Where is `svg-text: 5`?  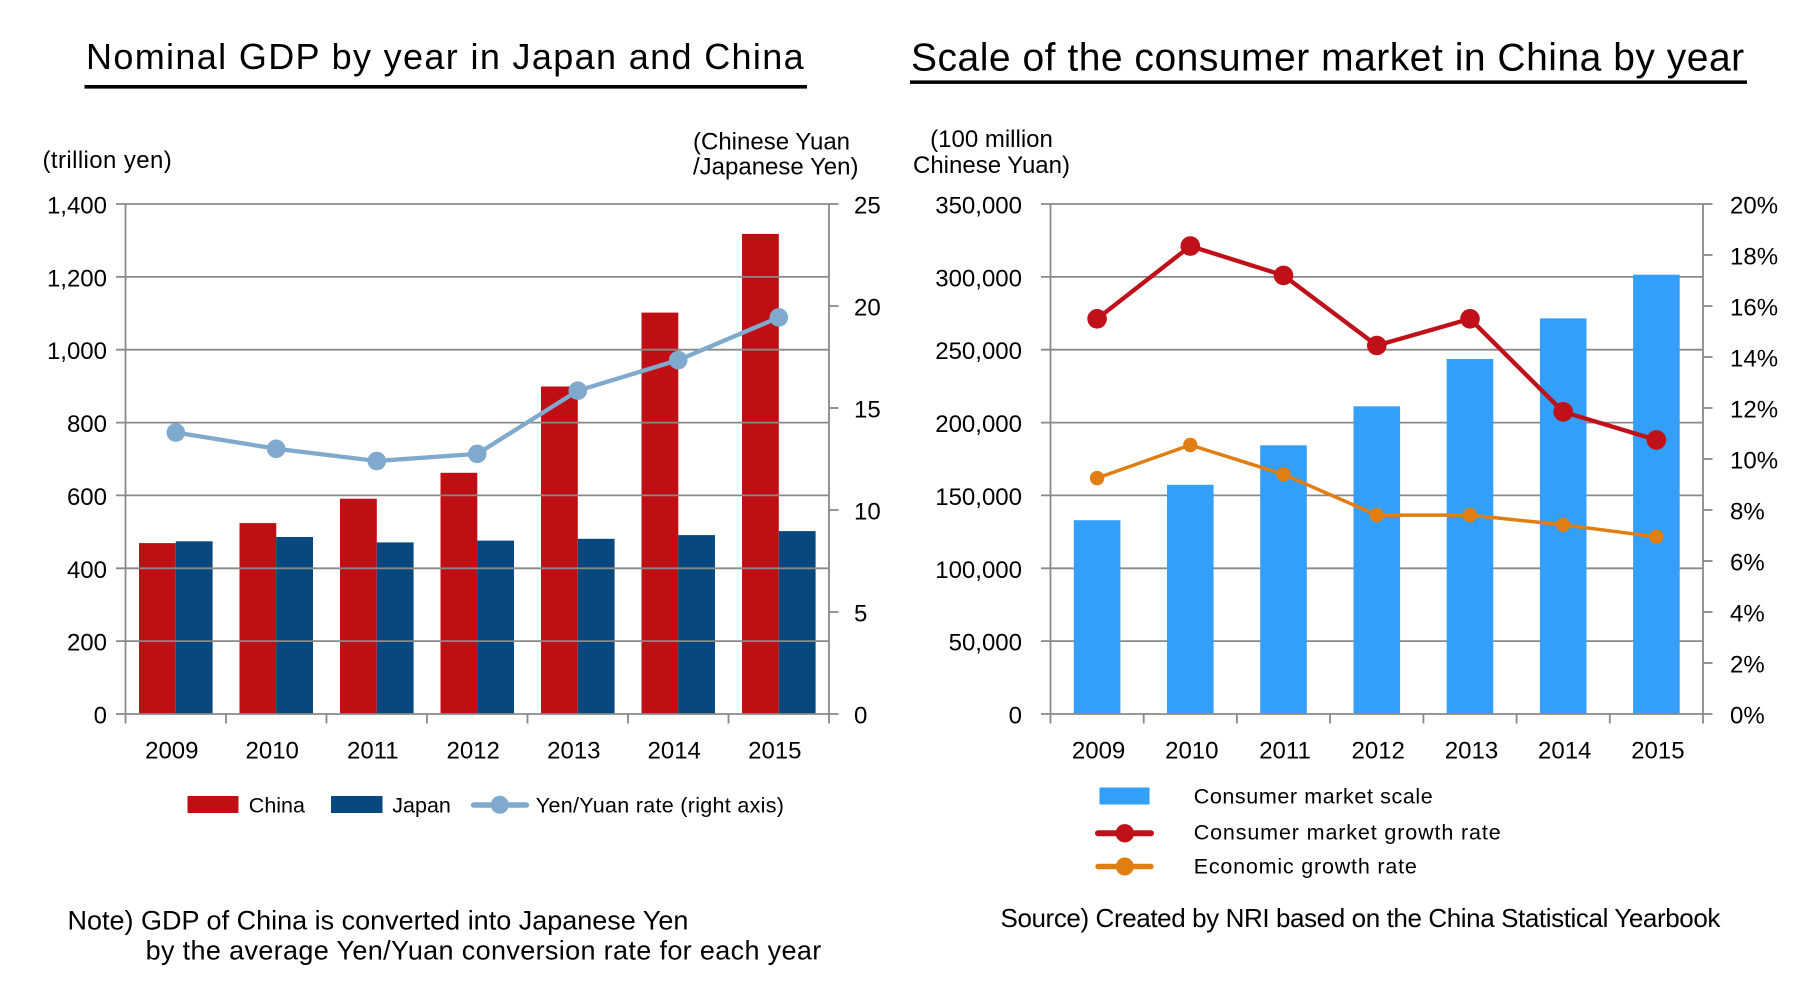
svg-text: 5 is located at coordinates (860, 614).